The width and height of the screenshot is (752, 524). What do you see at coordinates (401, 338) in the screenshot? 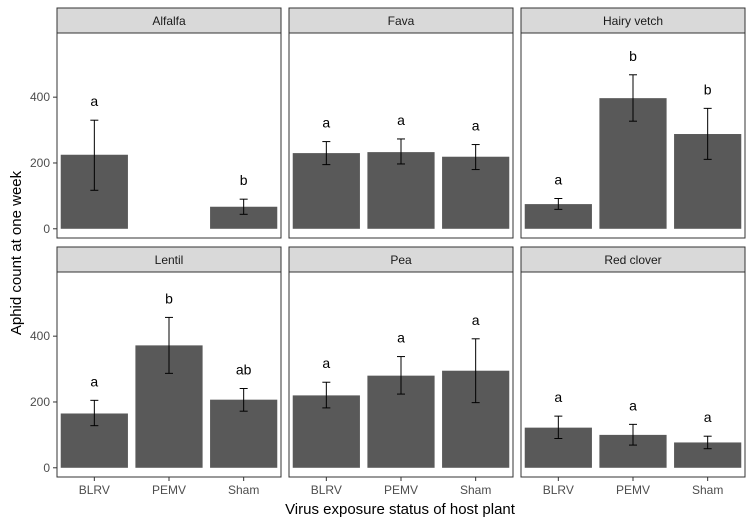
I see `sig-letter-pea-pemv: a` at bounding box center [401, 338].